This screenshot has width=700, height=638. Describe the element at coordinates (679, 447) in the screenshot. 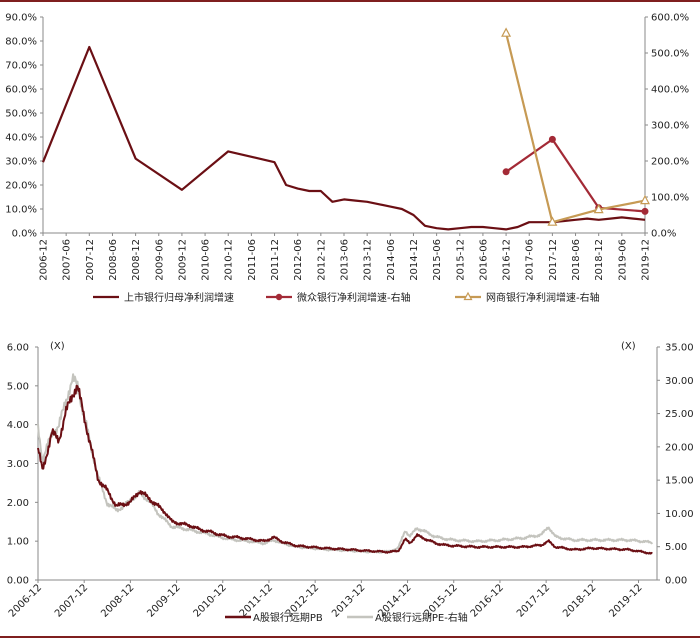

I see `y-right-tick-label: 20.00` at that location.